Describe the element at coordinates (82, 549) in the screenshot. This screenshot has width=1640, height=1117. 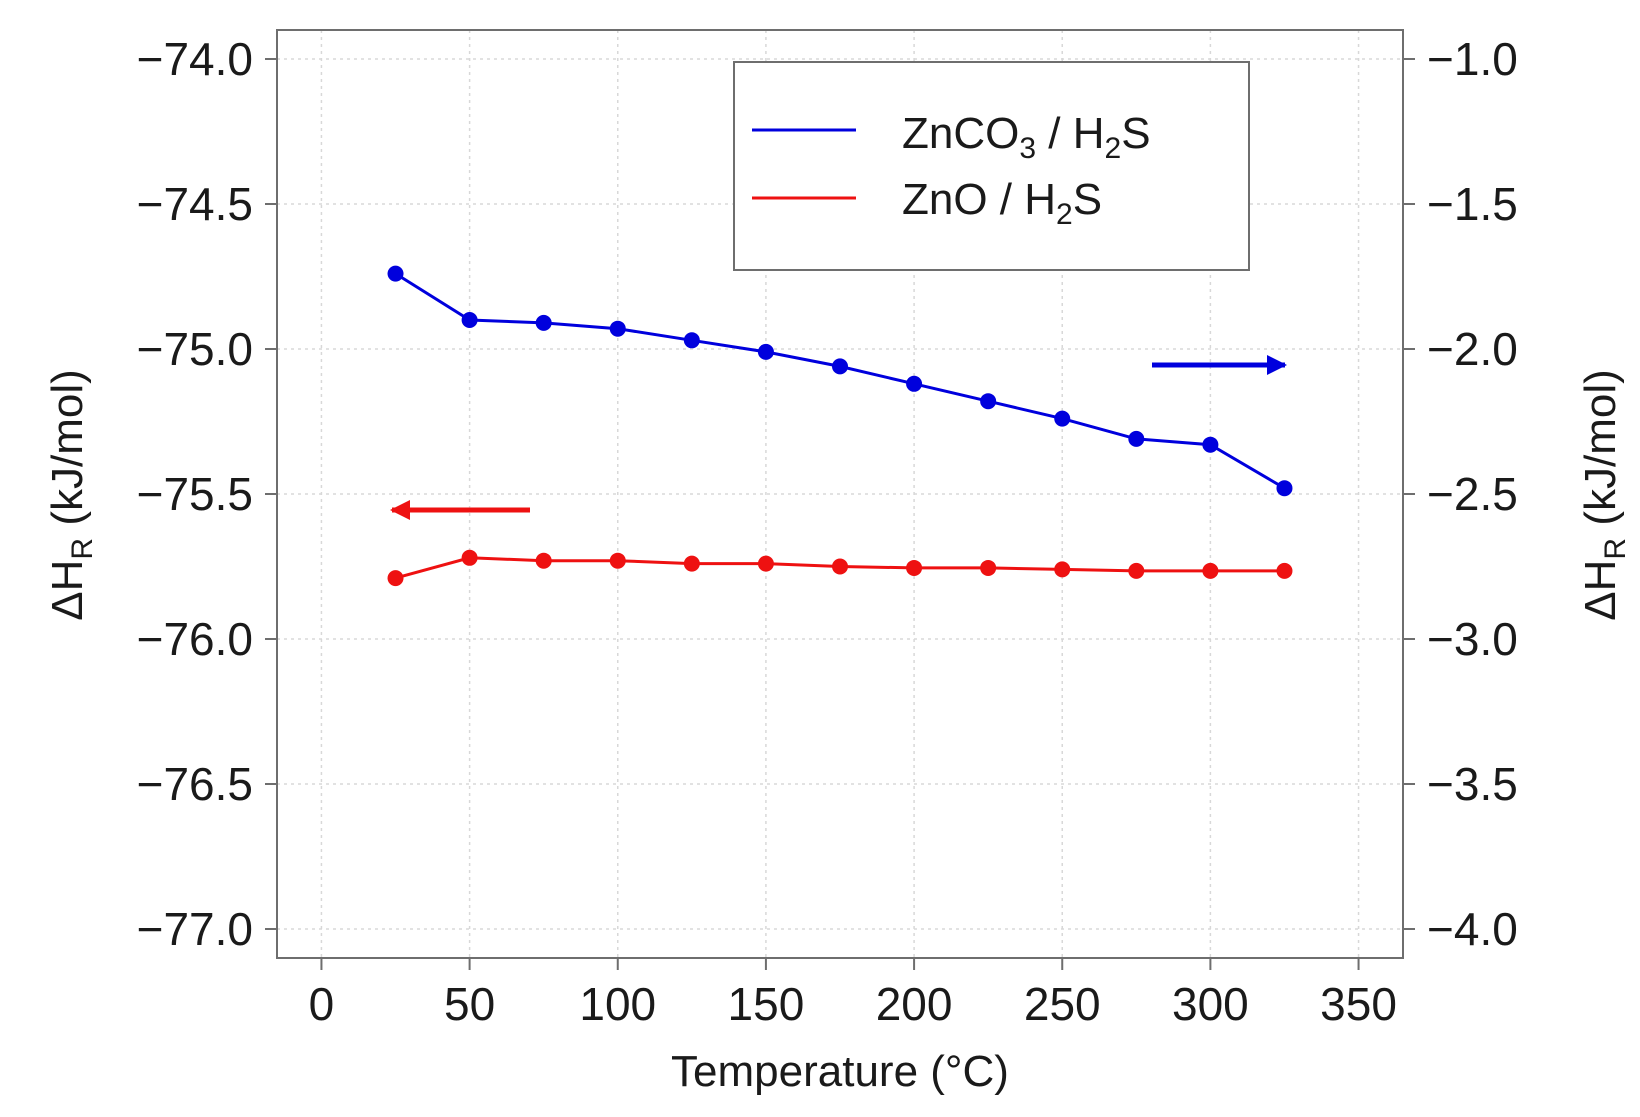
I see `y-left-sub: R` at that location.